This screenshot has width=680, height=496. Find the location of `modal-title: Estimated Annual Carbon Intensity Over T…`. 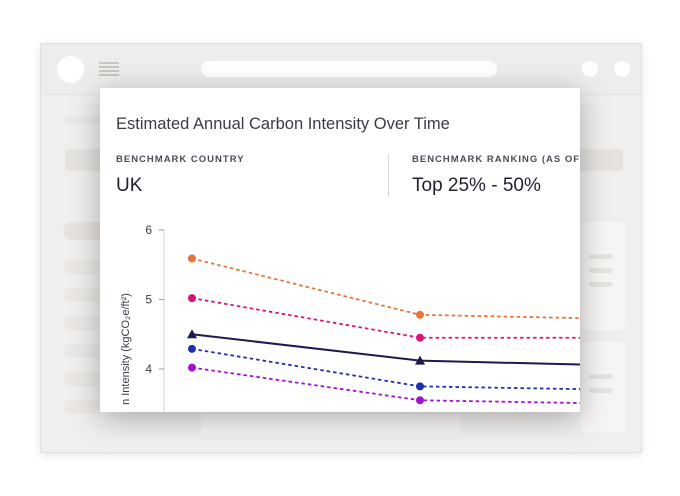

modal-title: Estimated Annual Carbon Intensity Over T… is located at coordinates (283, 124).